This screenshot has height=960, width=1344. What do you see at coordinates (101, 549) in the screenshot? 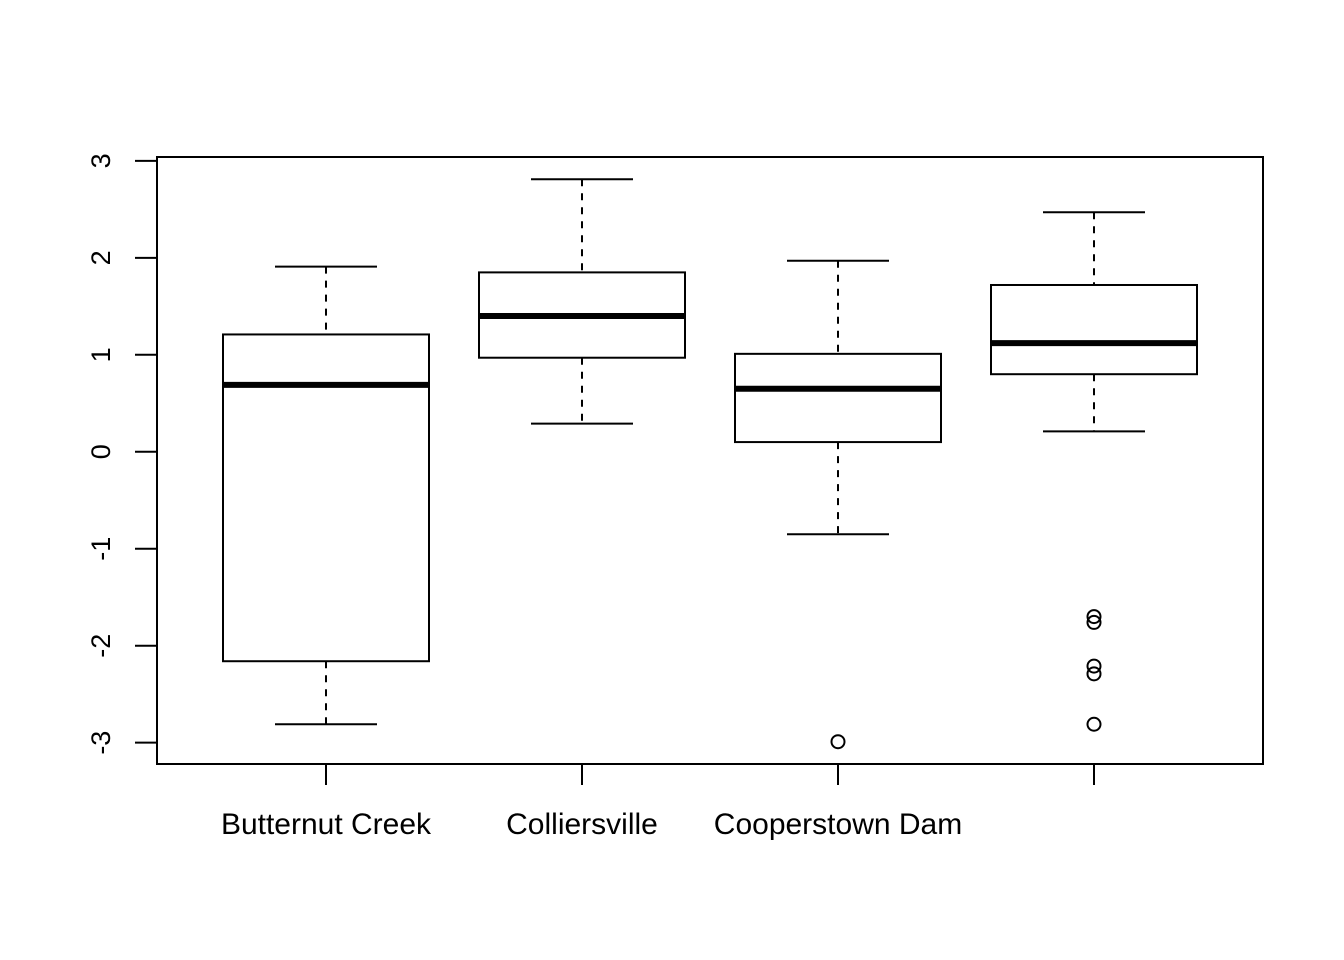
I see `y-tick-label: -1` at bounding box center [101, 549].